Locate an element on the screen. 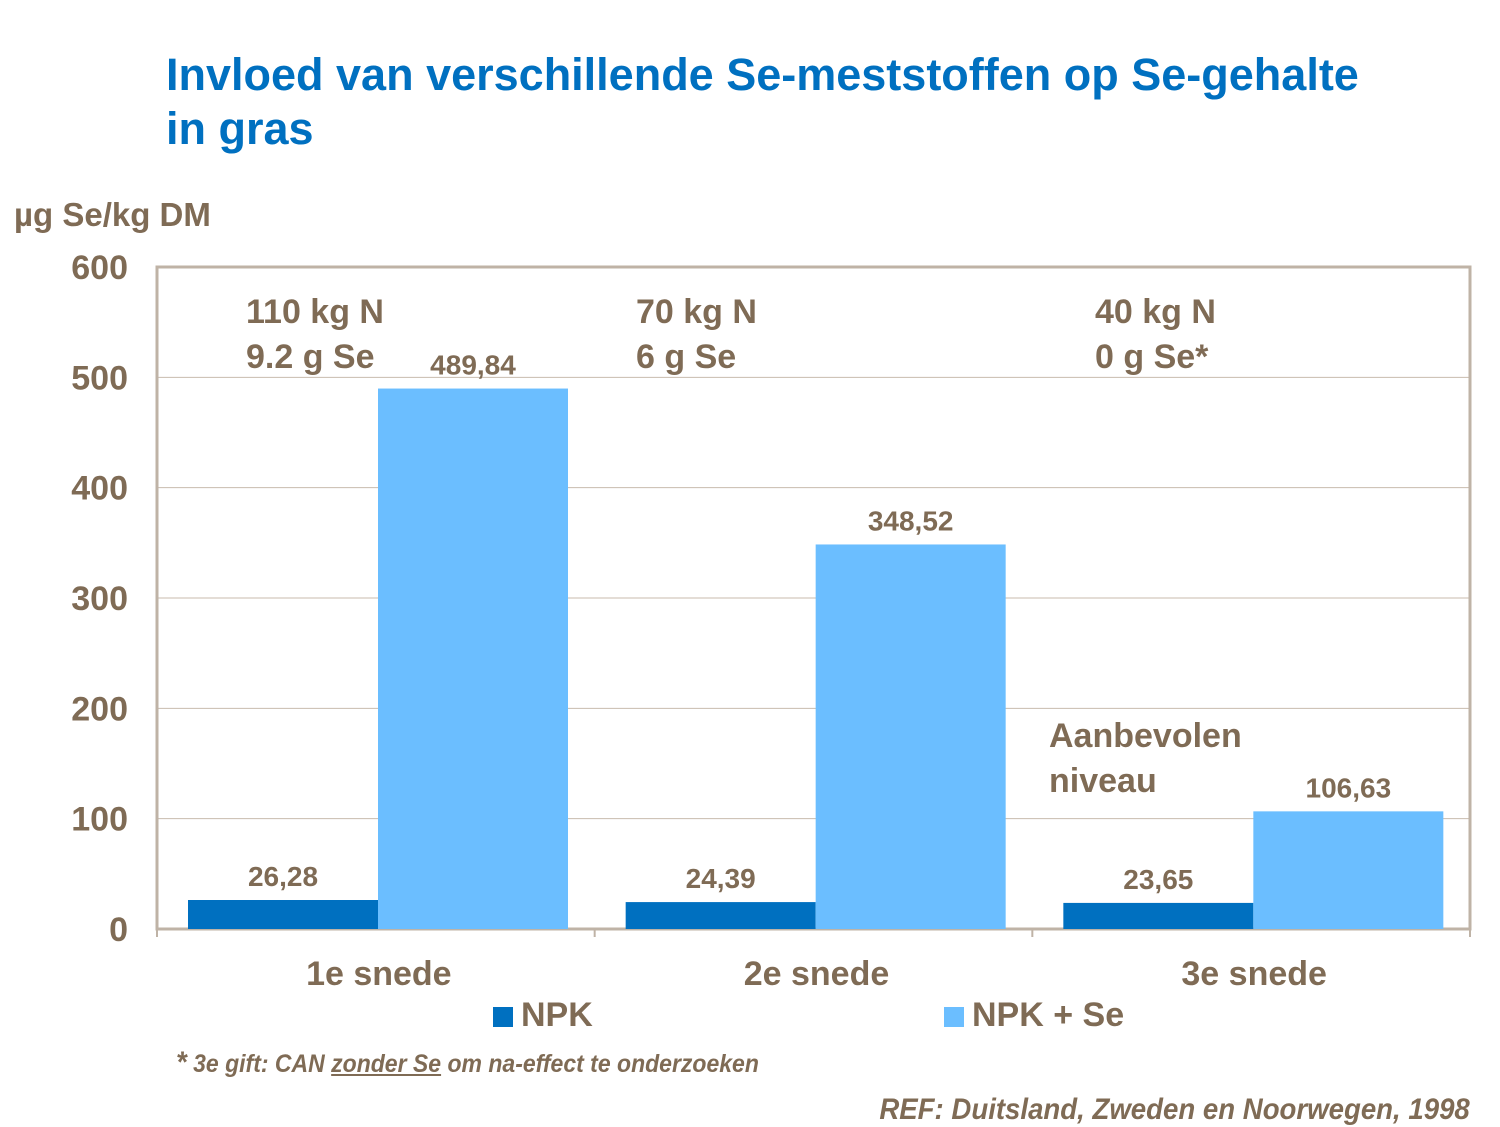 The width and height of the screenshot is (1500, 1127). y-tick-label: 500 is located at coordinates (99, 378).